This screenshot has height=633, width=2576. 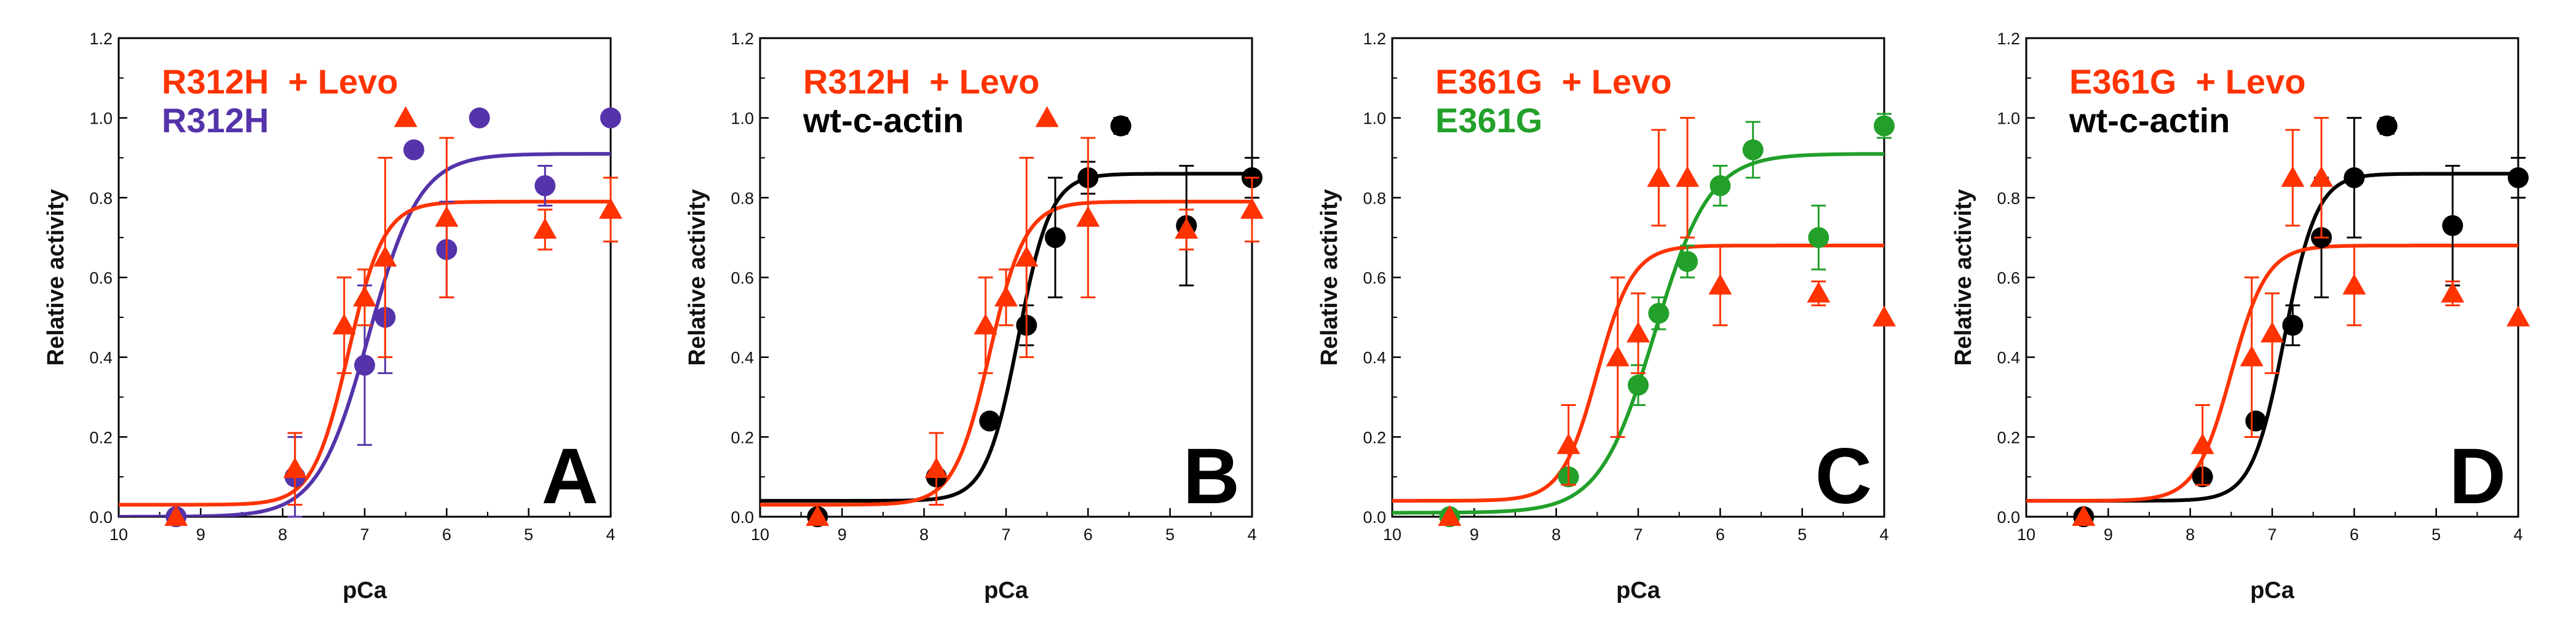 What do you see at coordinates (2272, 534) in the screenshot?
I see `panel-d-x-tick-label: 7` at bounding box center [2272, 534].